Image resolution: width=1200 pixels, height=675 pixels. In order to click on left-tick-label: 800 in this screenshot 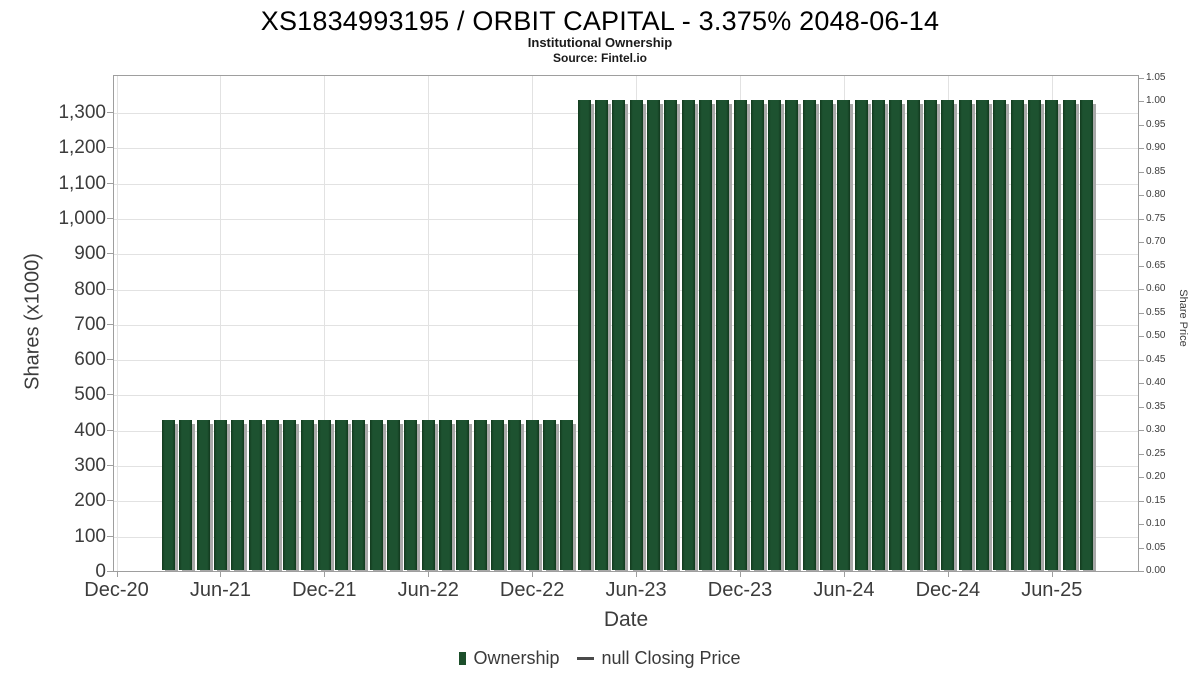, I will do `click(90, 289)`.